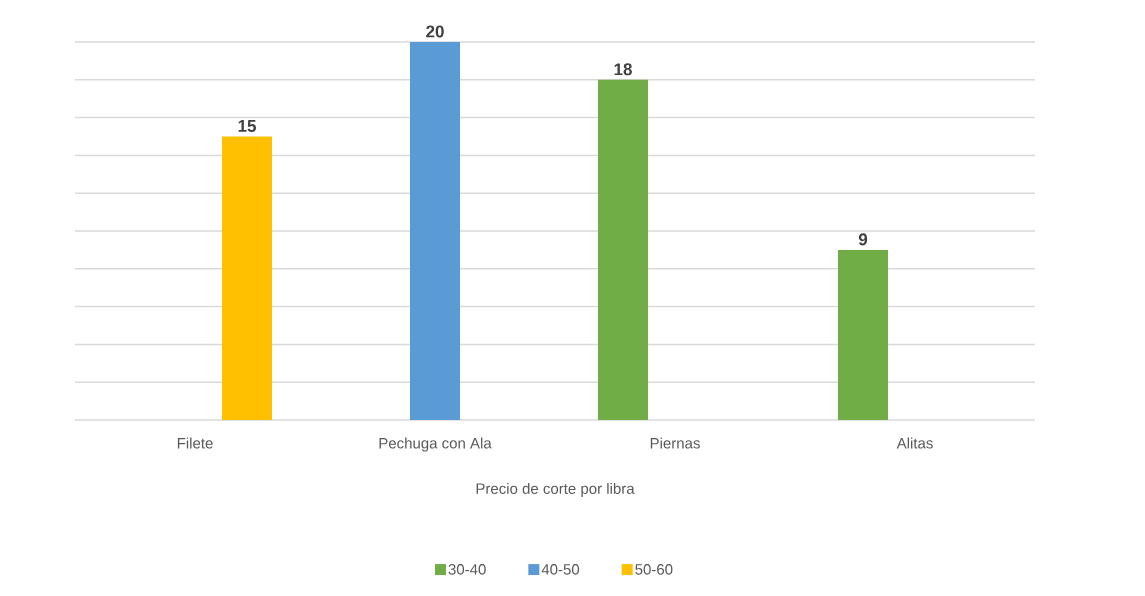  Describe the element at coordinates (195, 443) in the screenshot. I see `x-tick-label: Filete` at that location.